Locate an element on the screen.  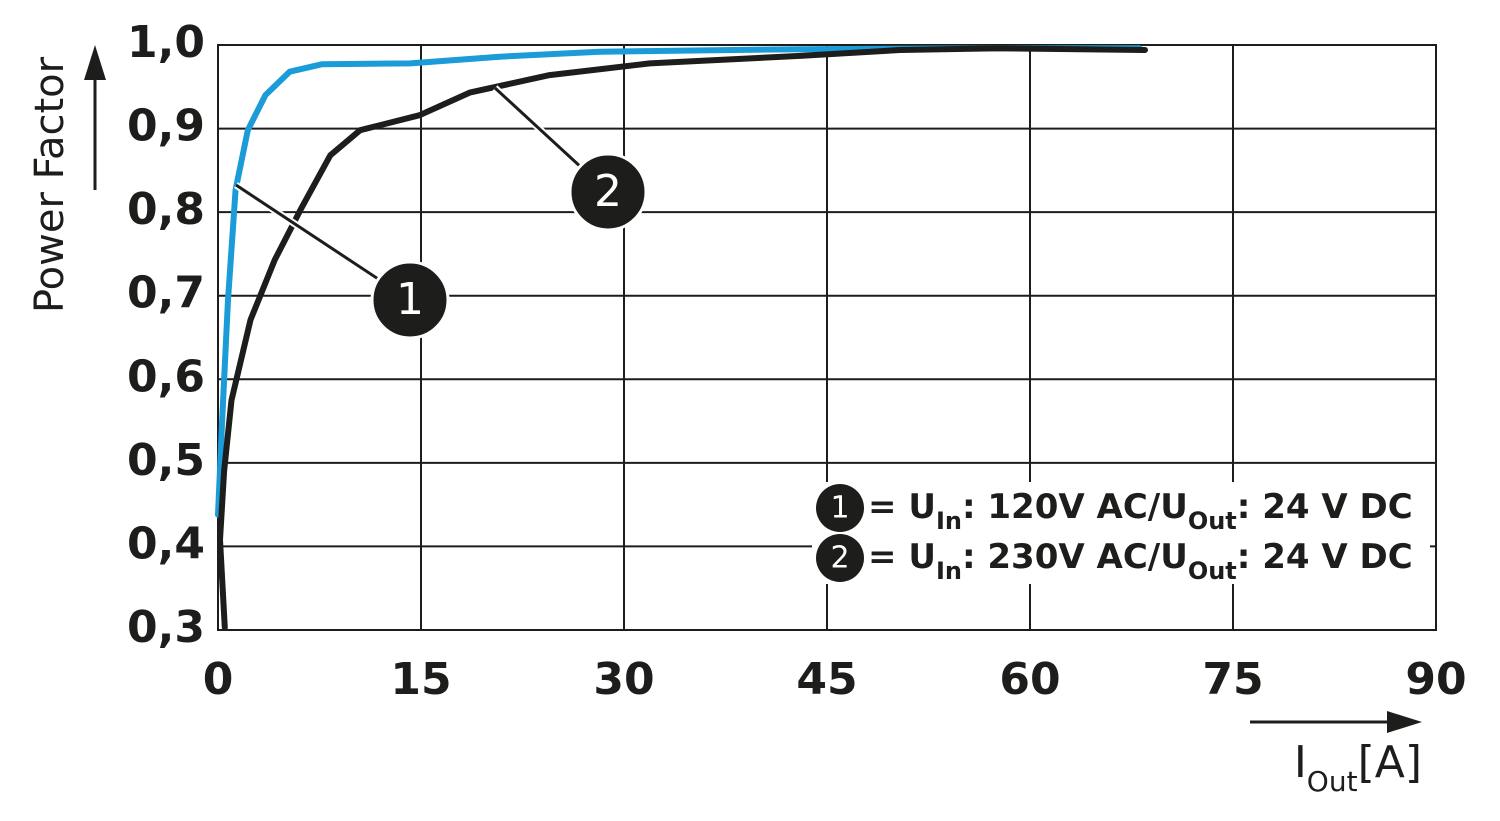
legend-part: : 230V AC/U is located at coordinates (1075, 557).